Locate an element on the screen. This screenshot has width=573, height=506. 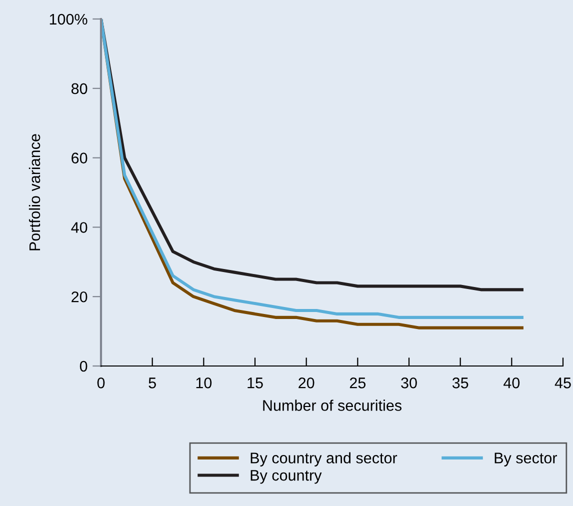
x-tick-label: 40 is located at coordinates (512, 383).